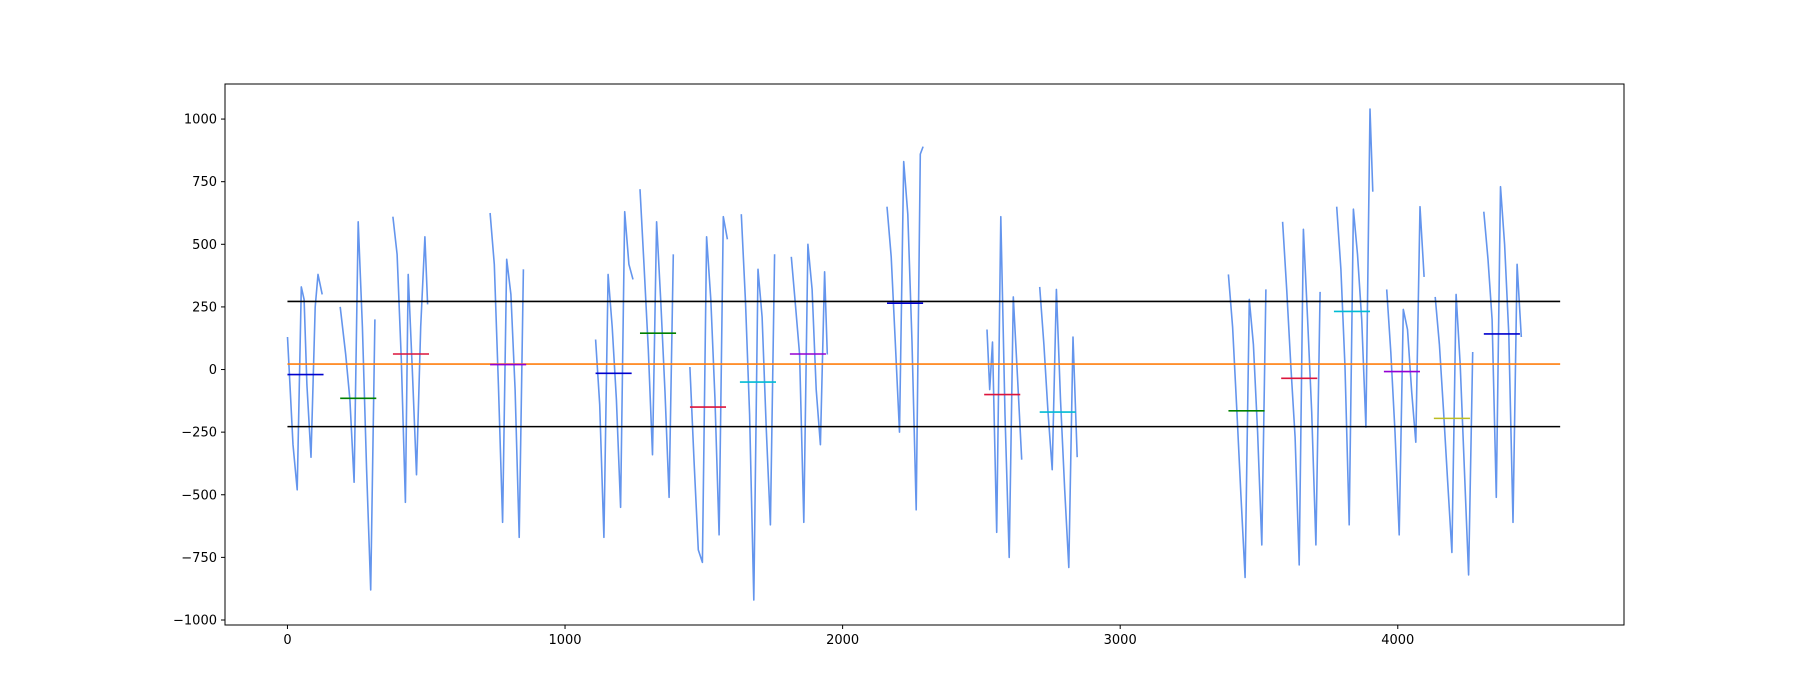 The height and width of the screenshot is (700, 1800). I want to click on x-tick-label: 2000, so click(842, 640).